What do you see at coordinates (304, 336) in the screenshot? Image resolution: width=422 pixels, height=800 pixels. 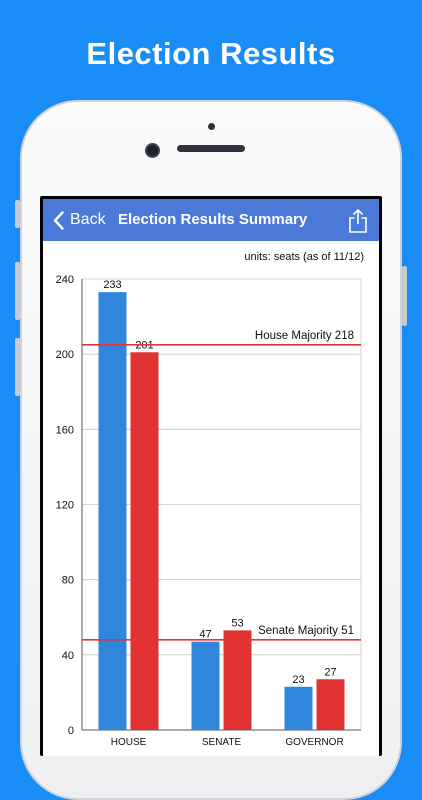 I see `majority-label: House Majority 218` at bounding box center [304, 336].